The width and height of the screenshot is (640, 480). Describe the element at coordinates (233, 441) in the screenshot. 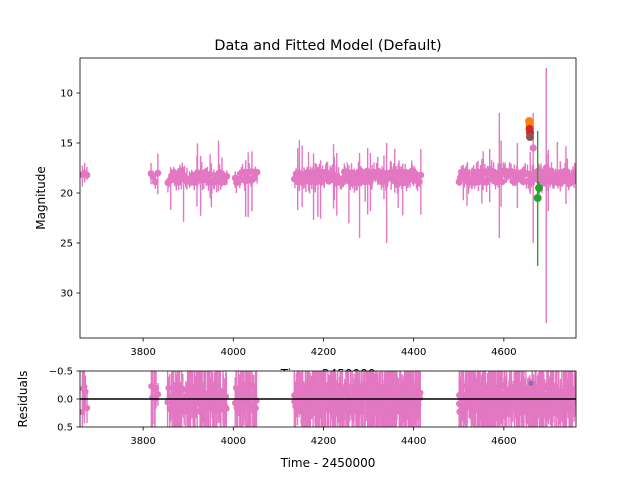

I see `residuals-x-tick-label: 4000` at that location.